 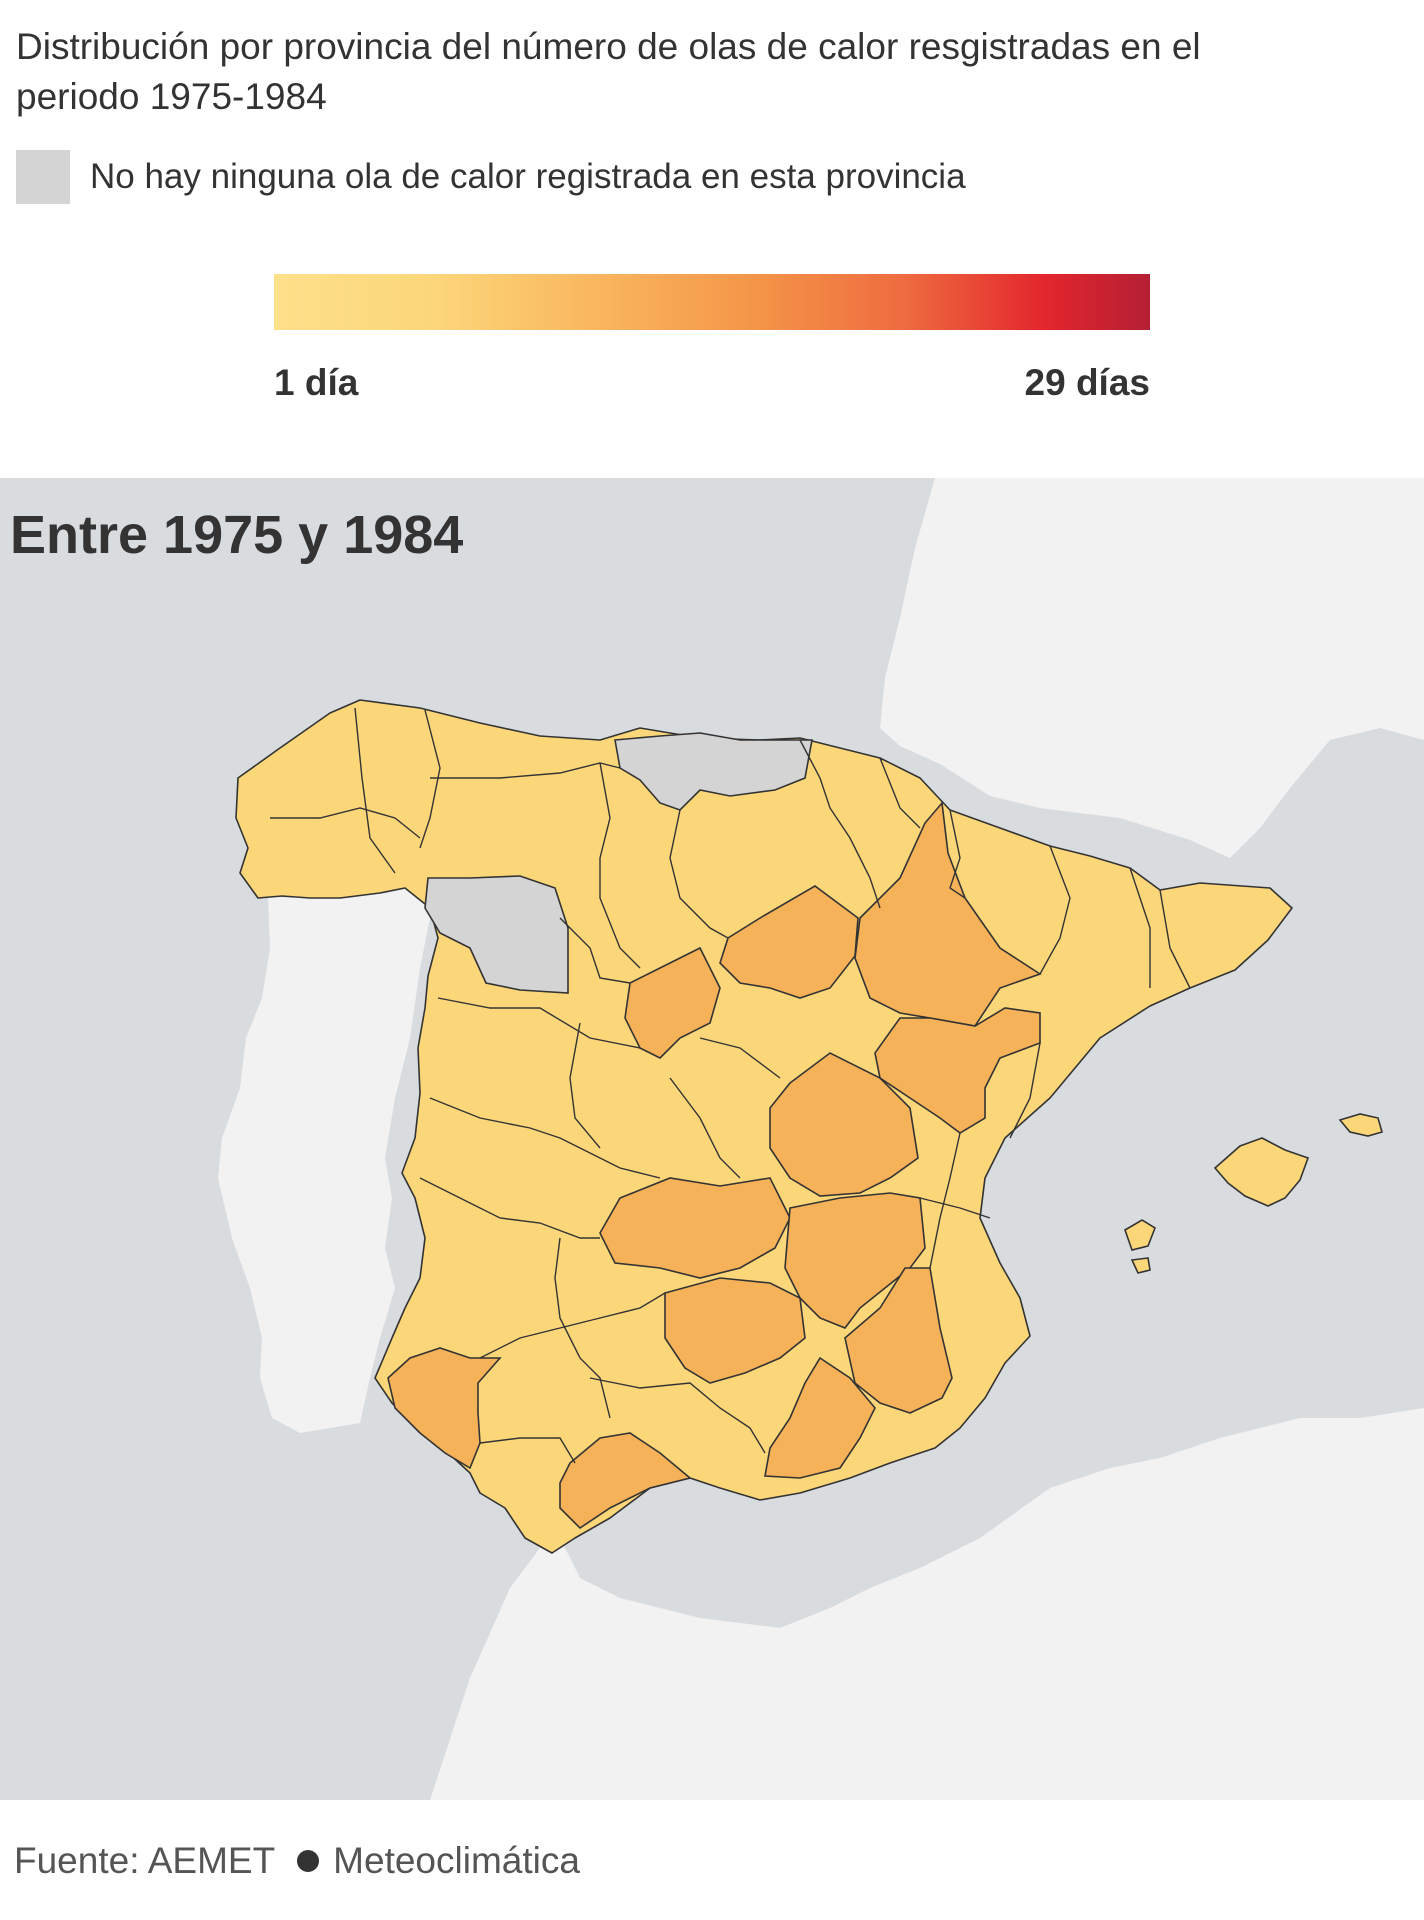 I want to click on province-zamora, so click(x=496, y=934).